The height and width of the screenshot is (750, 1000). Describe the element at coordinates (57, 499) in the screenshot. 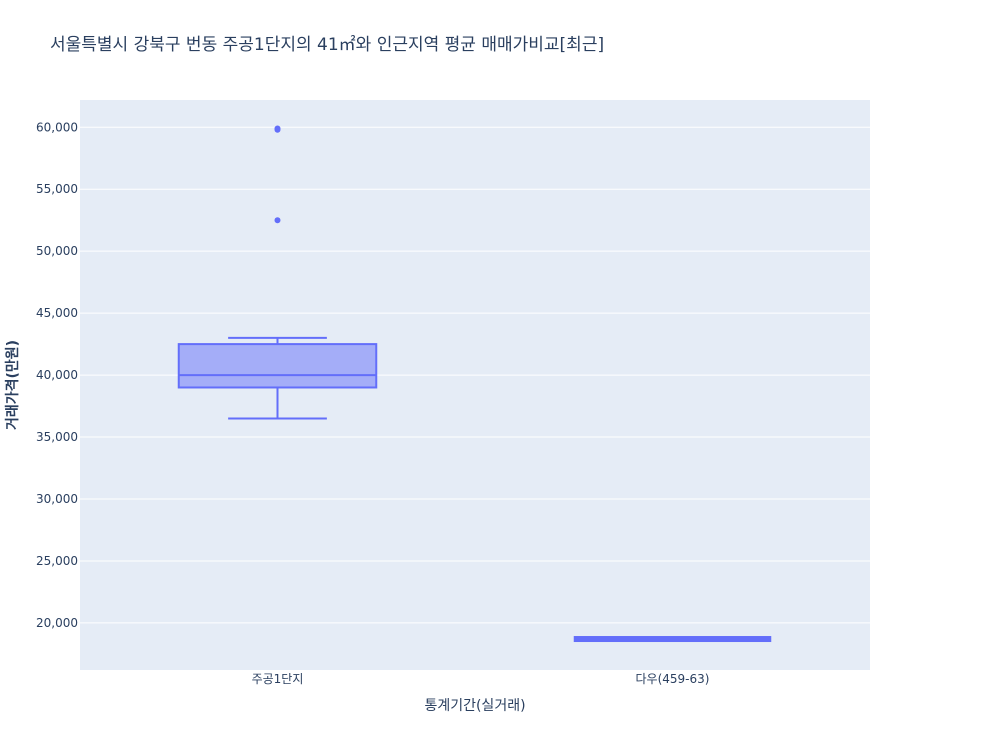

I see `y-tick-label: 30,000` at that location.